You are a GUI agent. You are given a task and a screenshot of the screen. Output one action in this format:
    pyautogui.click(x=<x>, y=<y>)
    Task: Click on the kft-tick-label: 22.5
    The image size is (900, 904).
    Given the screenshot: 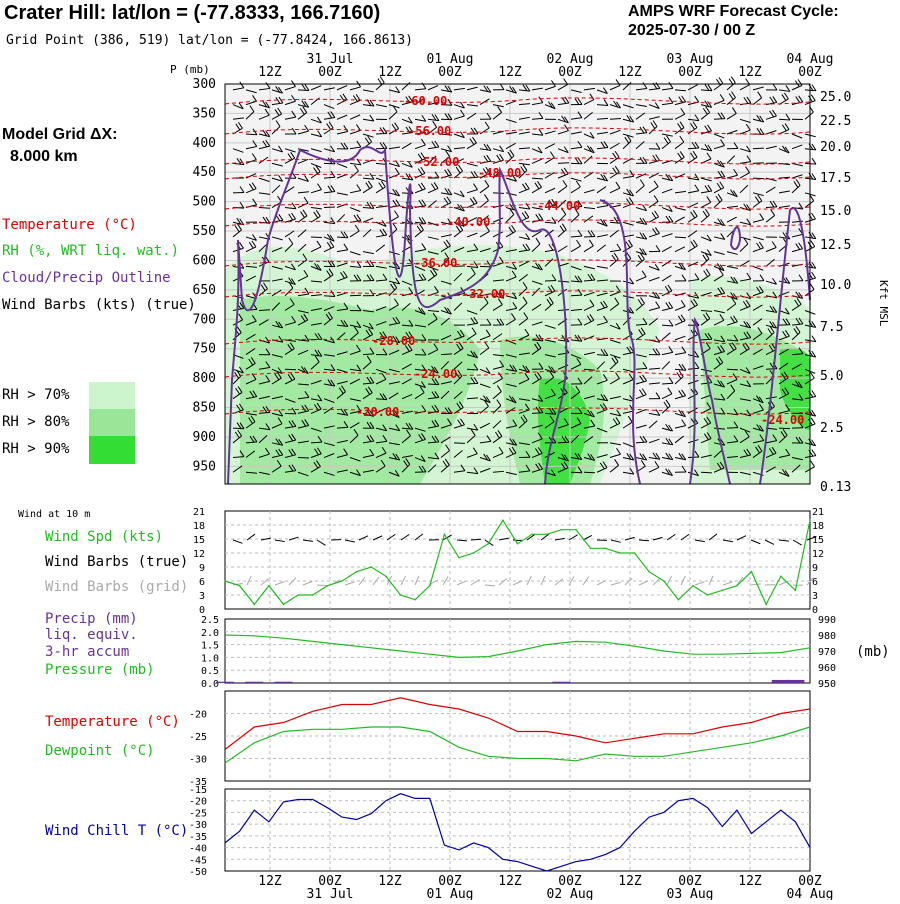 What is the action you would take?
    pyautogui.click(x=835, y=121)
    